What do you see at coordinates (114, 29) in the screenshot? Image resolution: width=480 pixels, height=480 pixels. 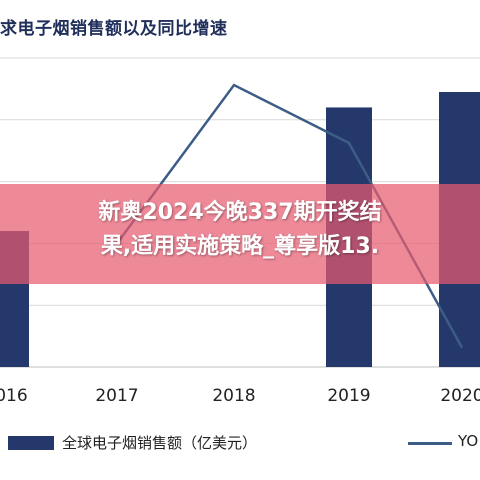 I see `chart-title: 求电子烟销售额以及同比增速` at bounding box center [114, 29].